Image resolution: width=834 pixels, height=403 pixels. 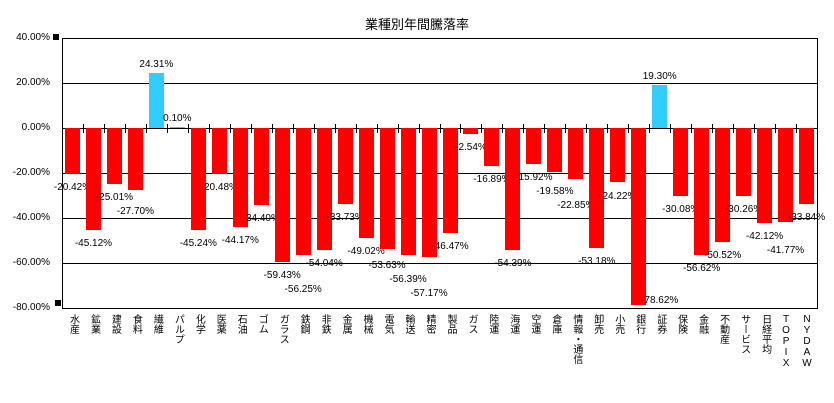 What do you see at coordinates (785, 250) in the screenshot?
I see `bar-value-label: -41.77%` at bounding box center [785, 250].